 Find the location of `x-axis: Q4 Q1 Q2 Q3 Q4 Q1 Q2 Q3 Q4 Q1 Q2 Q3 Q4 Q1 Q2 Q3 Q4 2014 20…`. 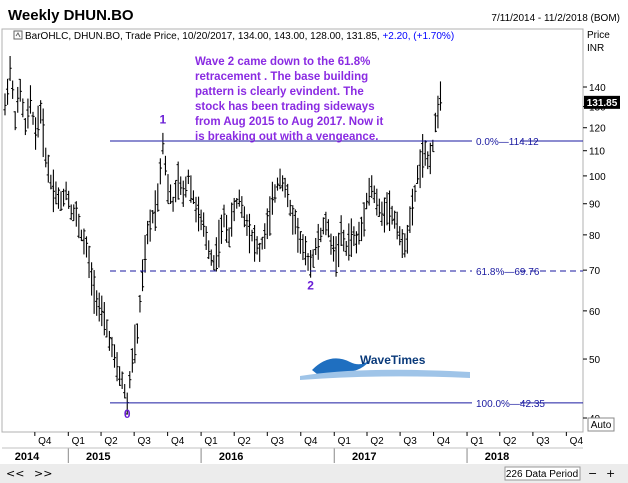

x-axis: Q4 Q1 Q2 Q3 Q4 Q1 Q2 Q3 Q4 Q1 Q2 Q3 Q4 Q1 Q2 Q3 Q4 2014 20… is located at coordinates (292, 447).